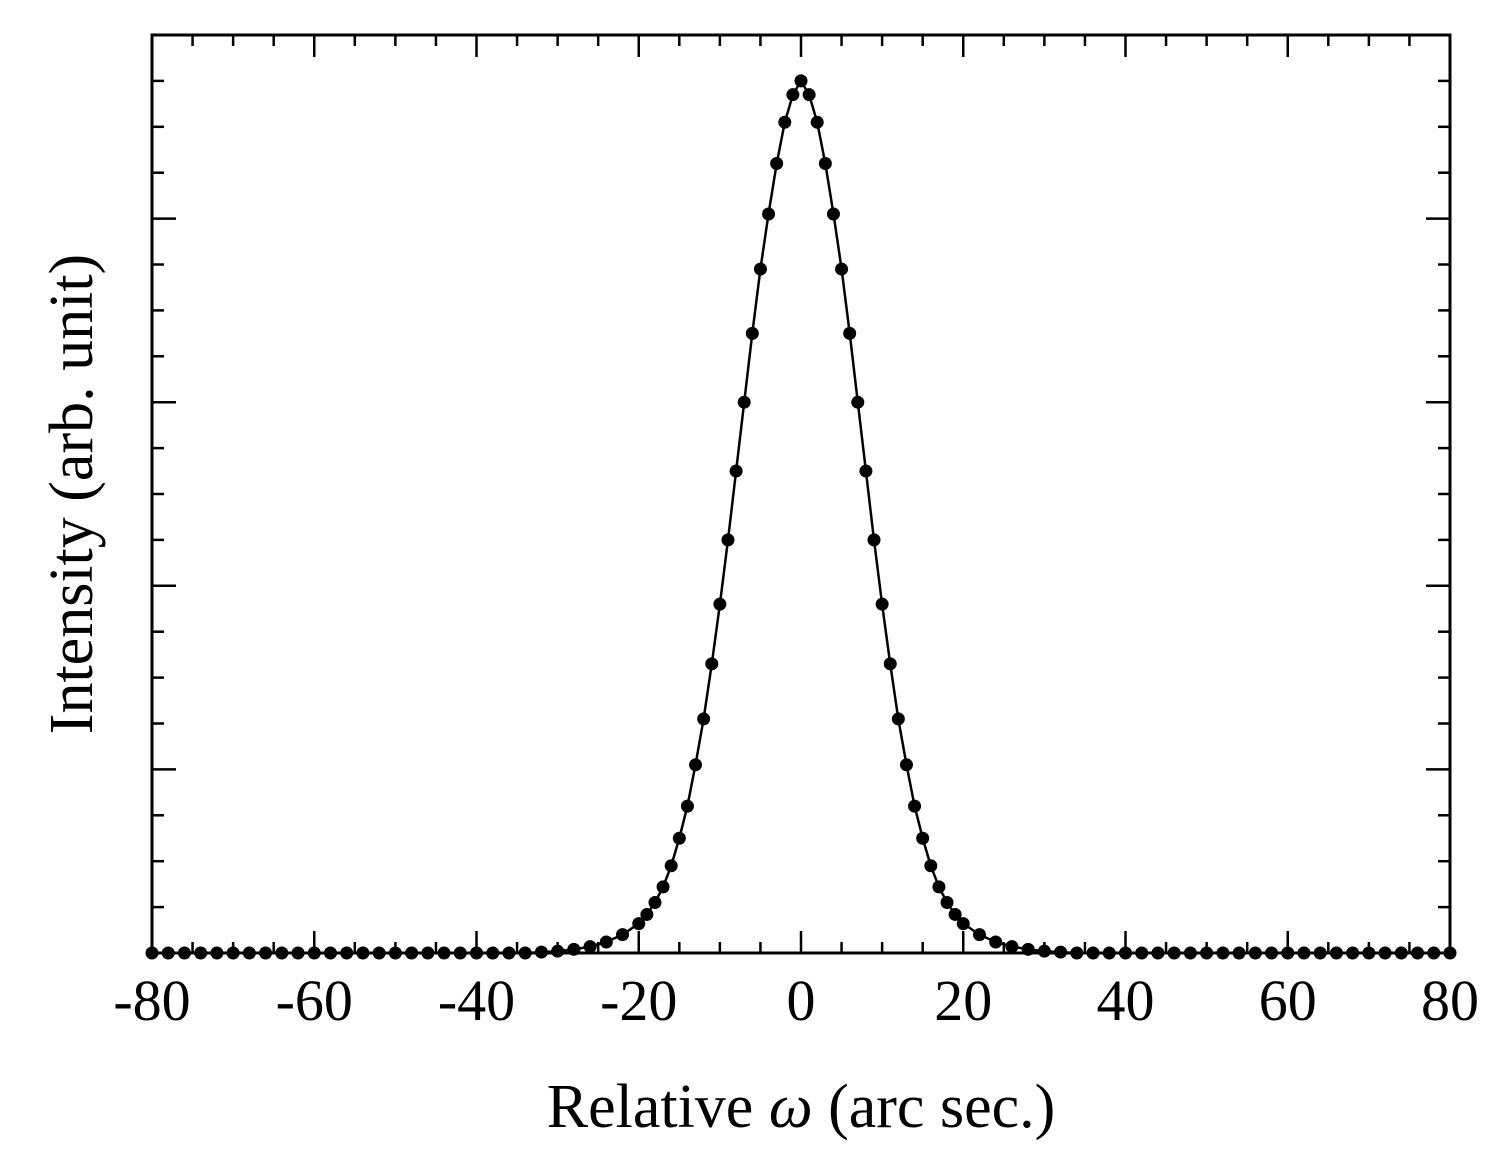  Describe the element at coordinates (658, 1107) in the screenshot. I see `x-axis-title-prefix: Relative` at that location.